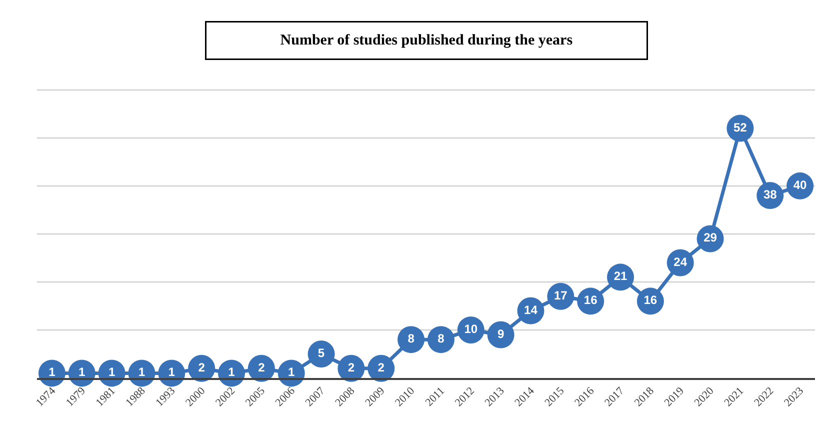  What do you see at coordinates (681, 261) in the screenshot?
I see `data-label: 24` at bounding box center [681, 261].